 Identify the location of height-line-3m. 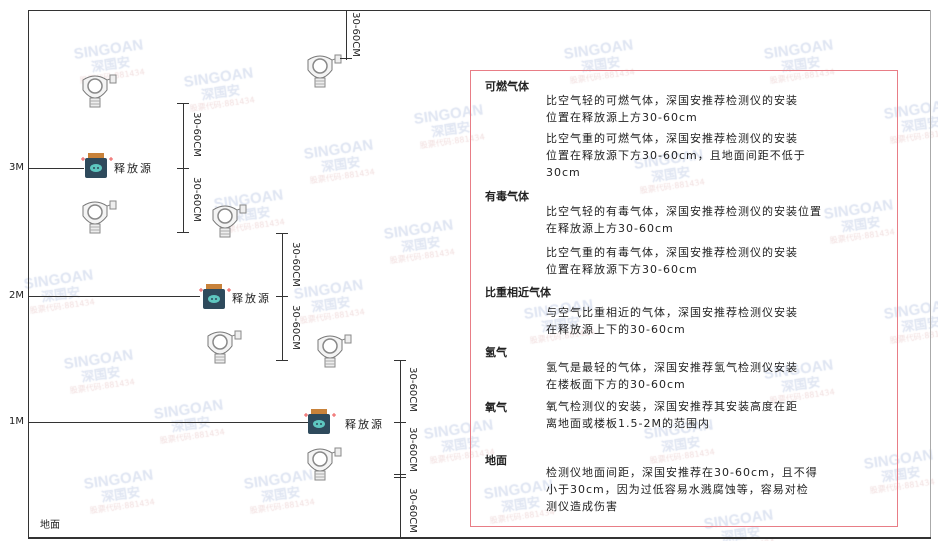
(56, 168).